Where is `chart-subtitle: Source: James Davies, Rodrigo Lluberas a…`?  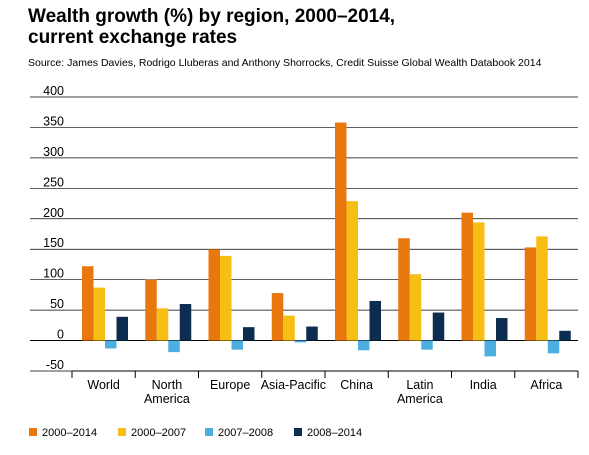
chart-subtitle: Source: James Davies, Rodrigo Lluberas a… is located at coordinates (285, 63).